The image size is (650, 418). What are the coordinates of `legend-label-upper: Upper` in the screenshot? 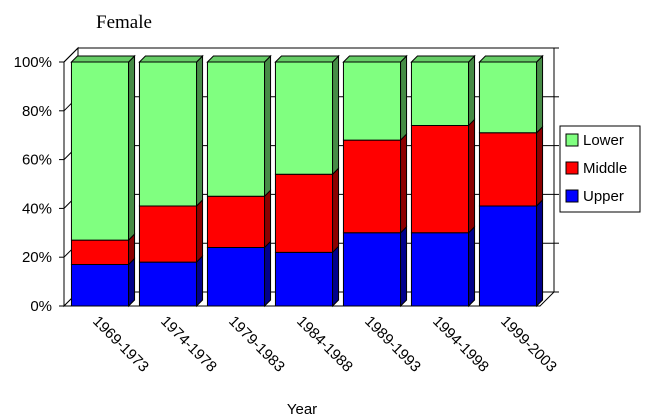 It's located at (603, 196).